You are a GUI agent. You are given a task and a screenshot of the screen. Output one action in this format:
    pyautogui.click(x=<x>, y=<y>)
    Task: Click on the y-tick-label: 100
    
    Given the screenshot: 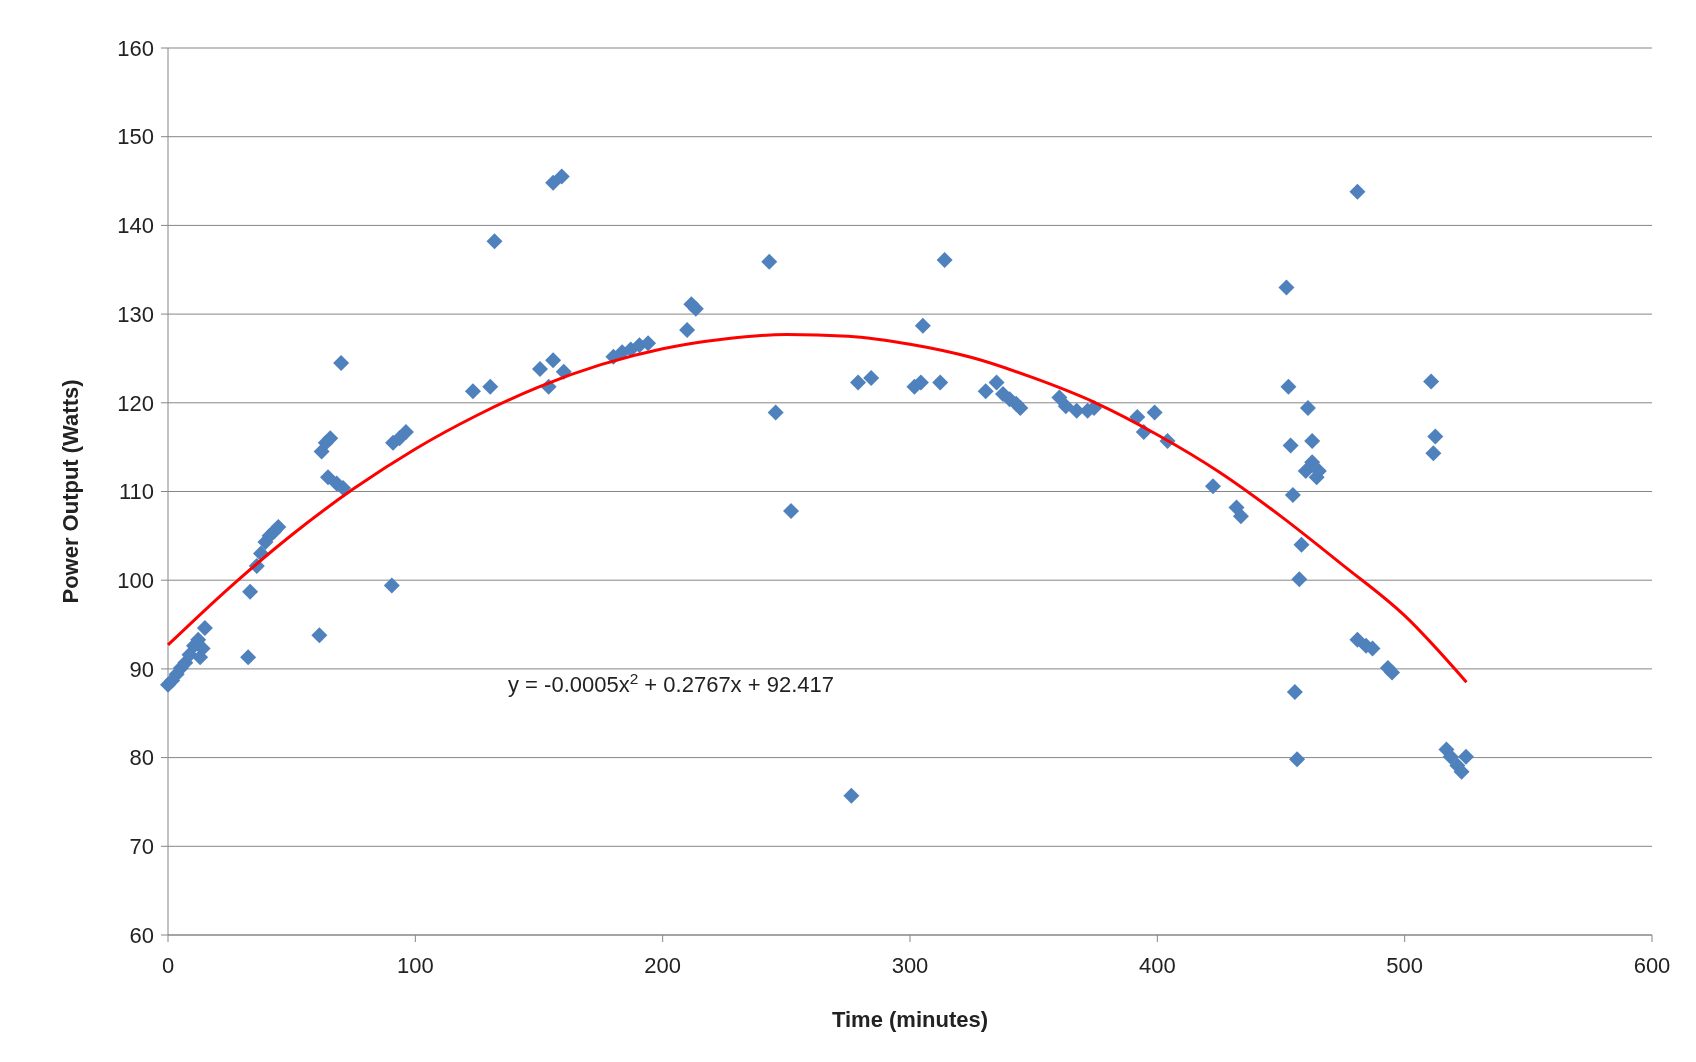 What is the action you would take?
    pyautogui.click(x=135, y=580)
    